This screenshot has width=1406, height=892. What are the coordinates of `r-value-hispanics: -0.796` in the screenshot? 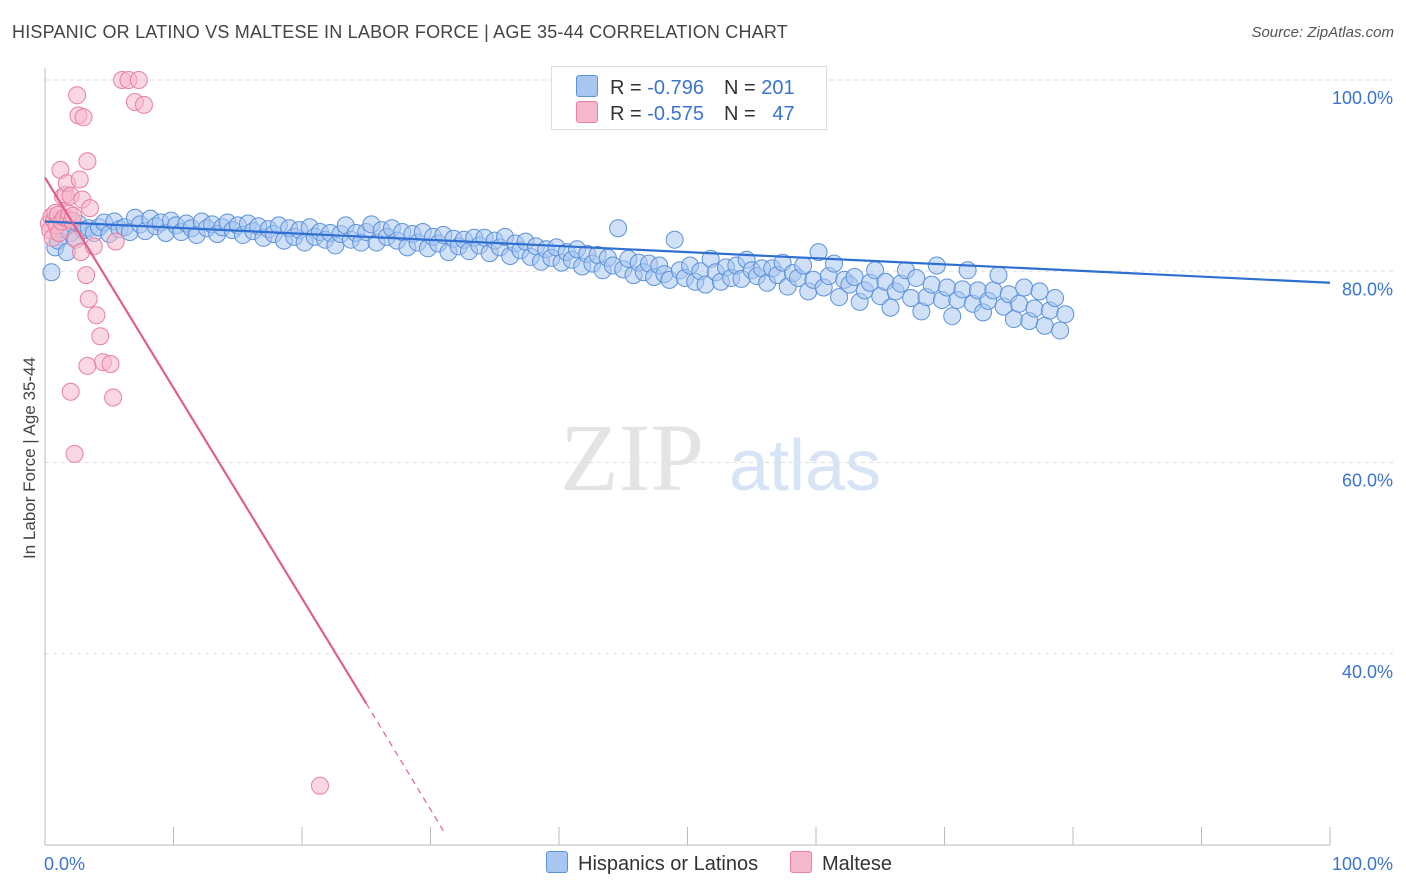 It's located at (675, 88).